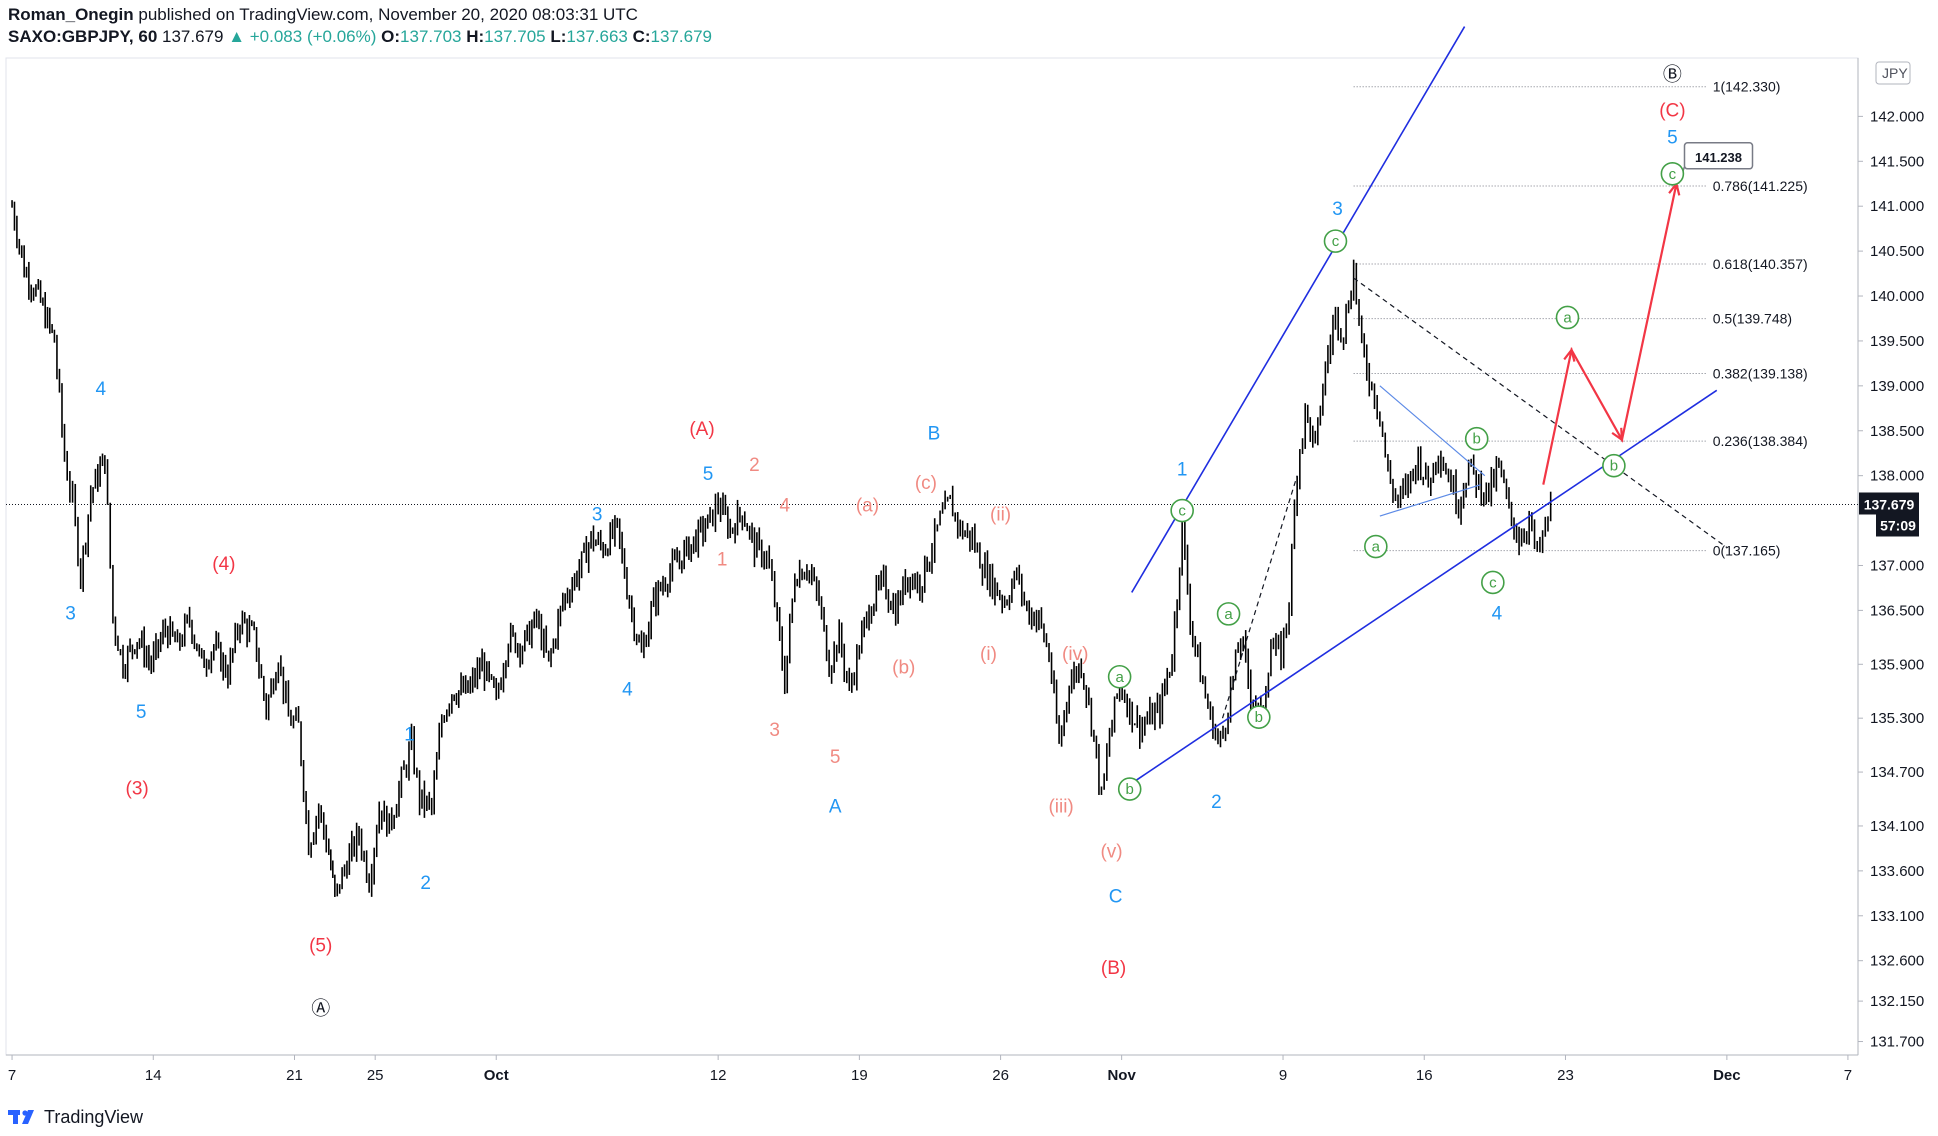 This screenshot has height=1136, width=1938. What do you see at coordinates (223, 564) in the screenshot?
I see `wave-label: (4)` at bounding box center [223, 564].